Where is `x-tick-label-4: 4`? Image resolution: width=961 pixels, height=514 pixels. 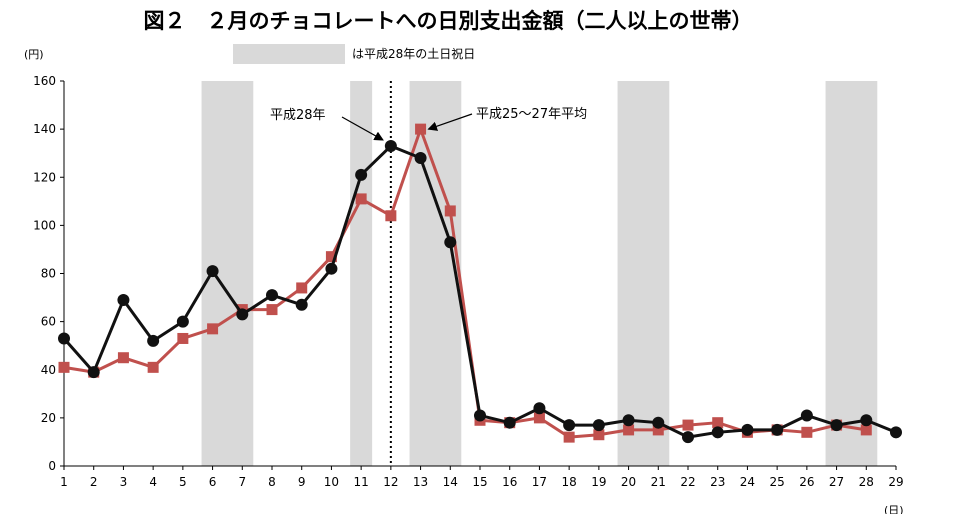
x-tick-label-4: 4 is located at coordinates (153, 482).